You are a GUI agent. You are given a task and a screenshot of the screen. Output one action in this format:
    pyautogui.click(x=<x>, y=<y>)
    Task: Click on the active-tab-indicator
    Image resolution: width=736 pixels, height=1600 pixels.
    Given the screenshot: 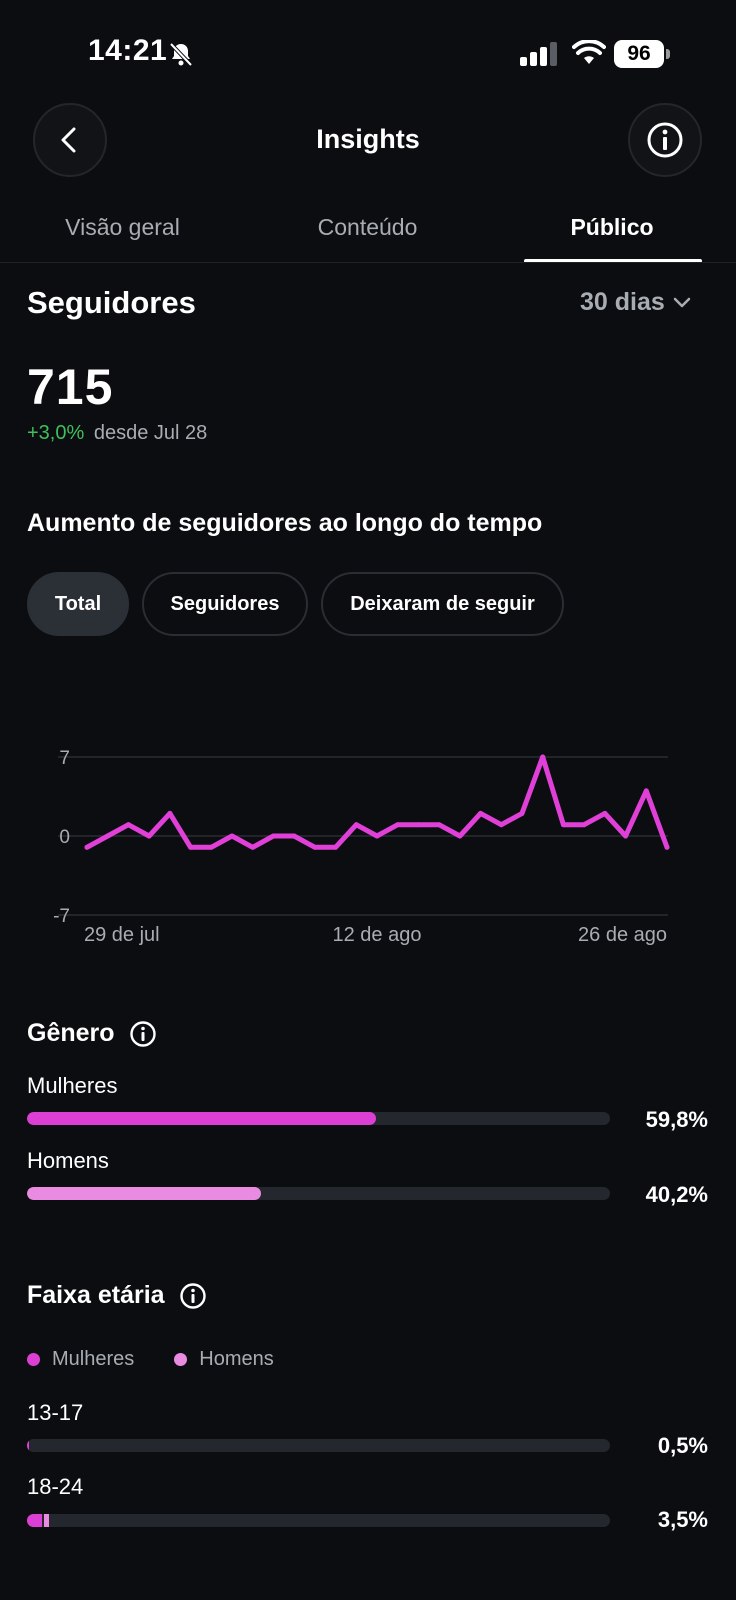 What is the action you would take?
    pyautogui.click(x=613, y=261)
    